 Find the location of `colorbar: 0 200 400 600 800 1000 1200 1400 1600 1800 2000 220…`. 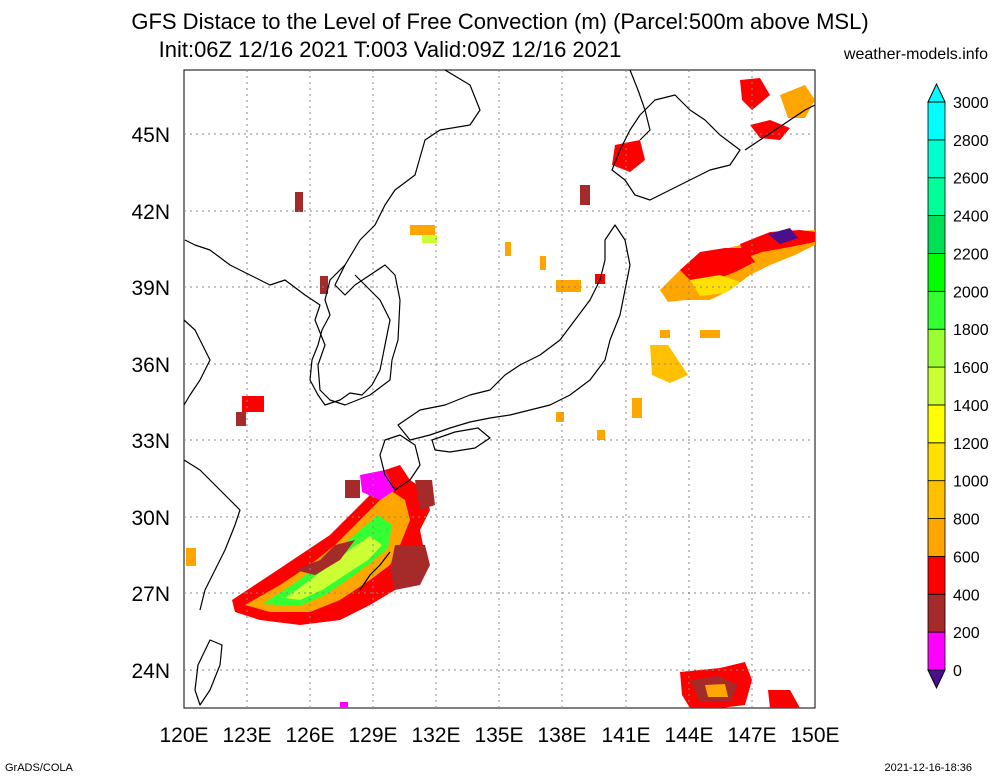

colorbar: 0 200 400 600 800 1000 1200 1400 1600 1800 2000 220… is located at coordinates (958, 386).